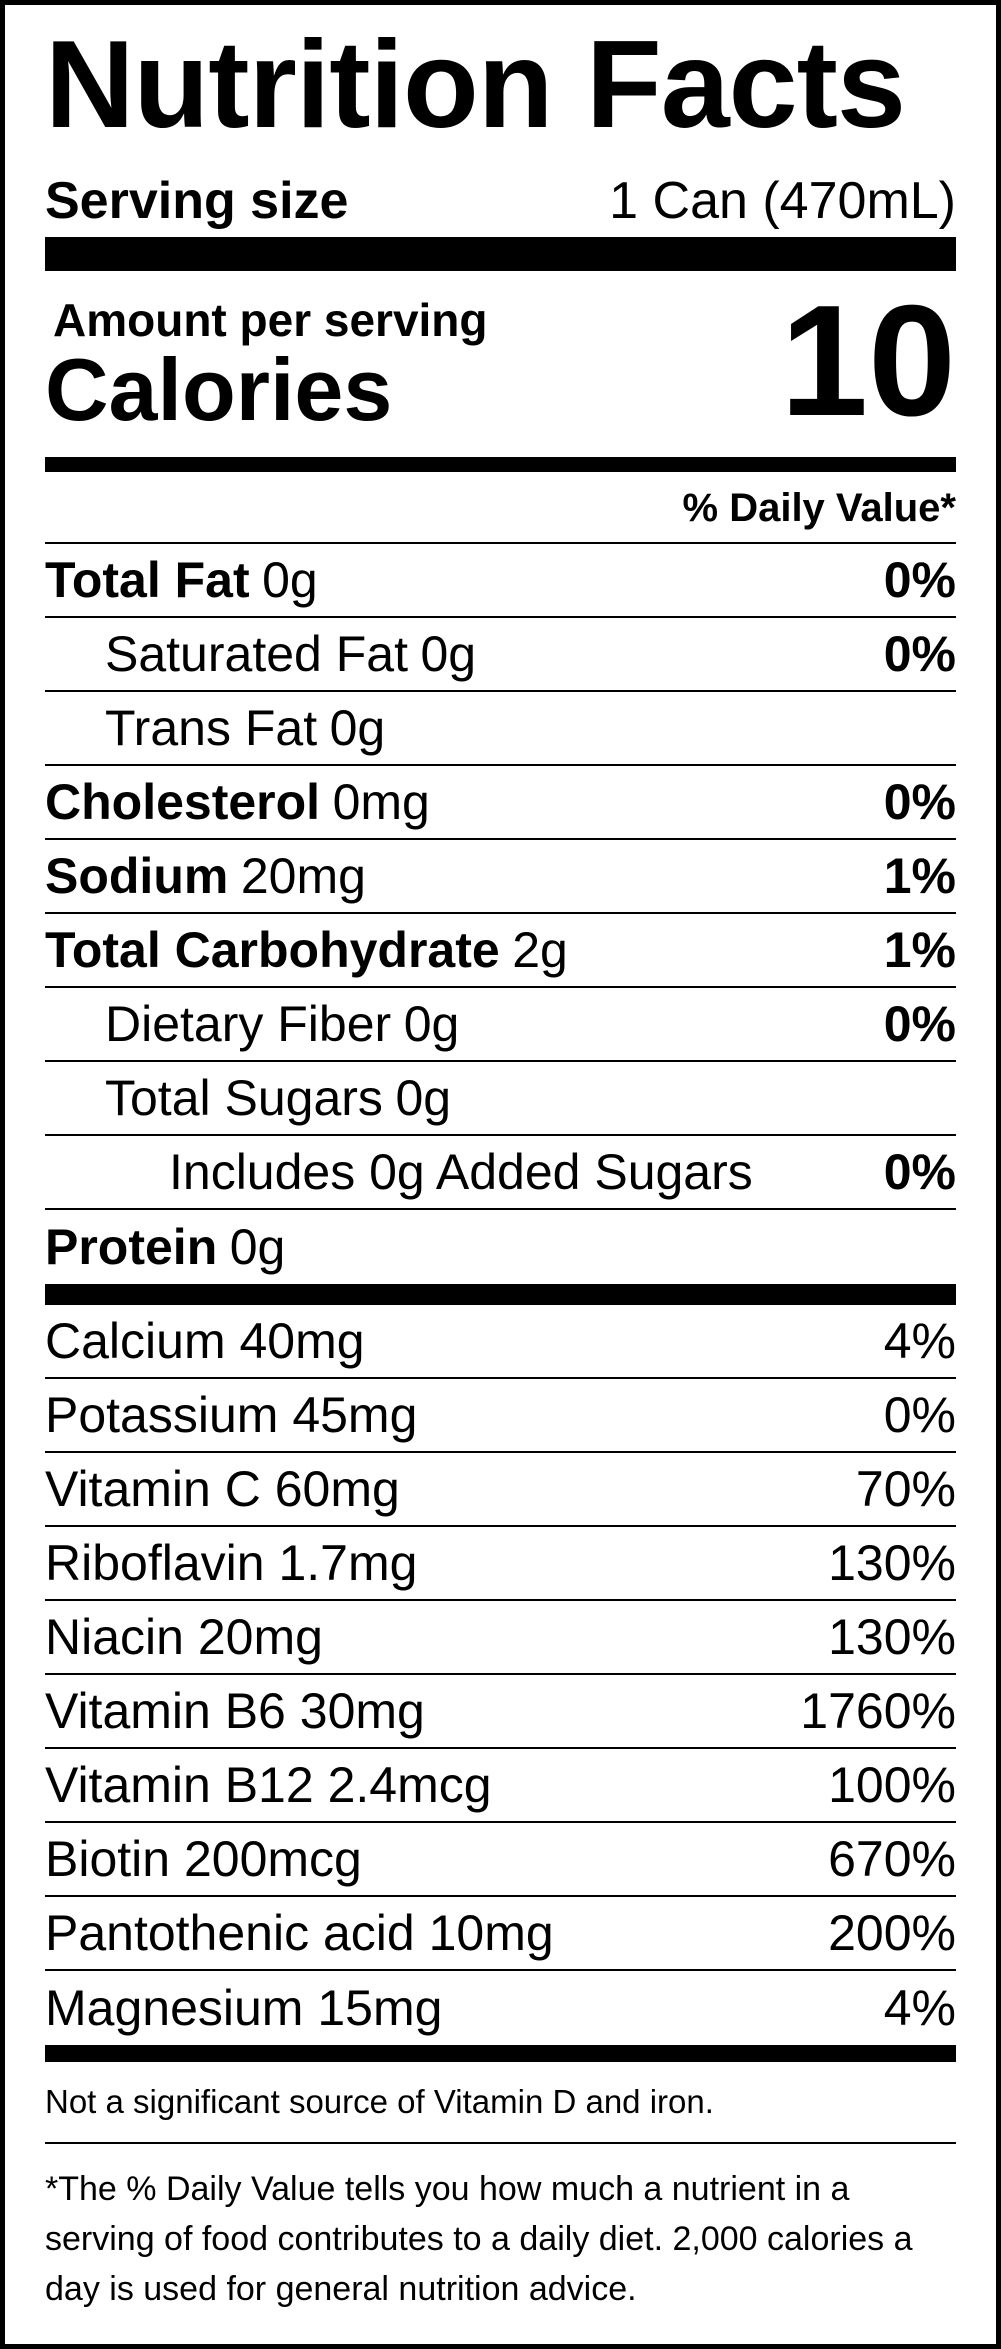  What do you see at coordinates (248, 1024) in the screenshot?
I see `nutrient-name: Dietary Fiber` at bounding box center [248, 1024].